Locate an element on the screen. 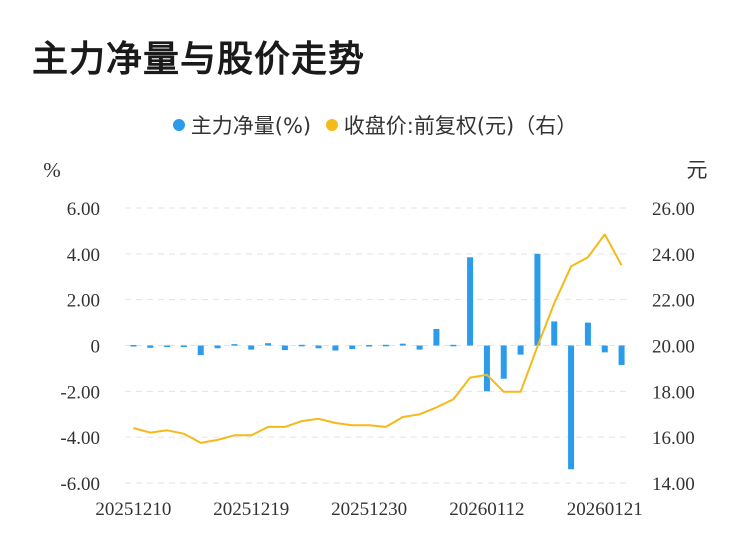  x-axis-tick: 20251210 is located at coordinates (133, 509).